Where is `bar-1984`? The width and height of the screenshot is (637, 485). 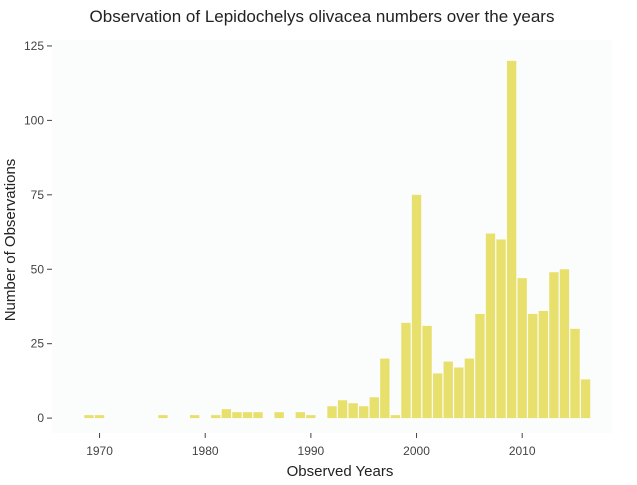 bar-1984 is located at coordinates (247, 415).